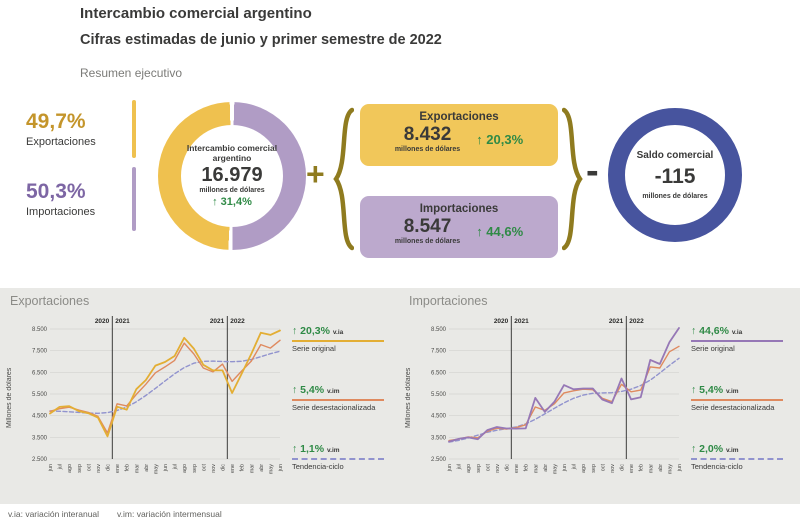 This screenshot has height=525, width=800. I want to click on footnote-vim: v.im: variación intermensual, so click(169, 514).